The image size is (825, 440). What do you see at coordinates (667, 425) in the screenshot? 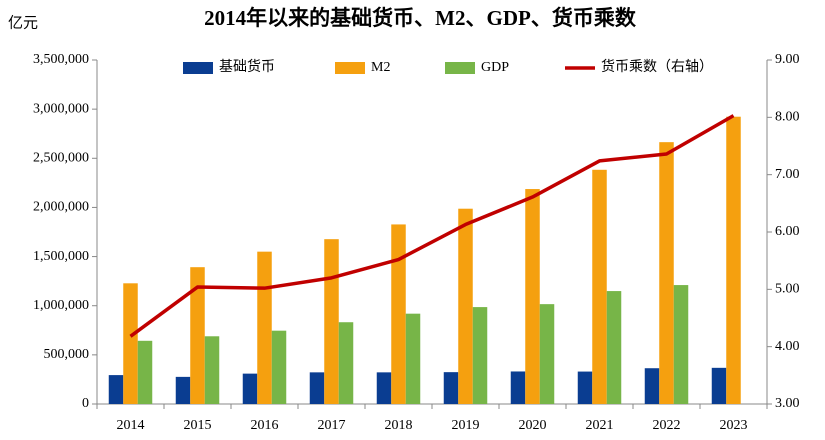
I see `x-tick-label: 2022` at bounding box center [667, 425].